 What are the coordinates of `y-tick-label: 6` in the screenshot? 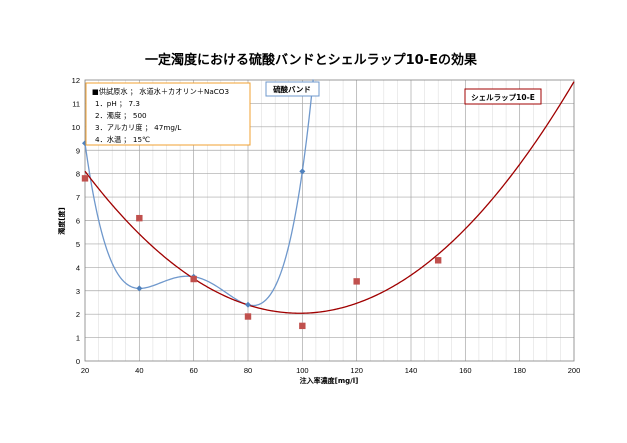 It's located at (78, 221).